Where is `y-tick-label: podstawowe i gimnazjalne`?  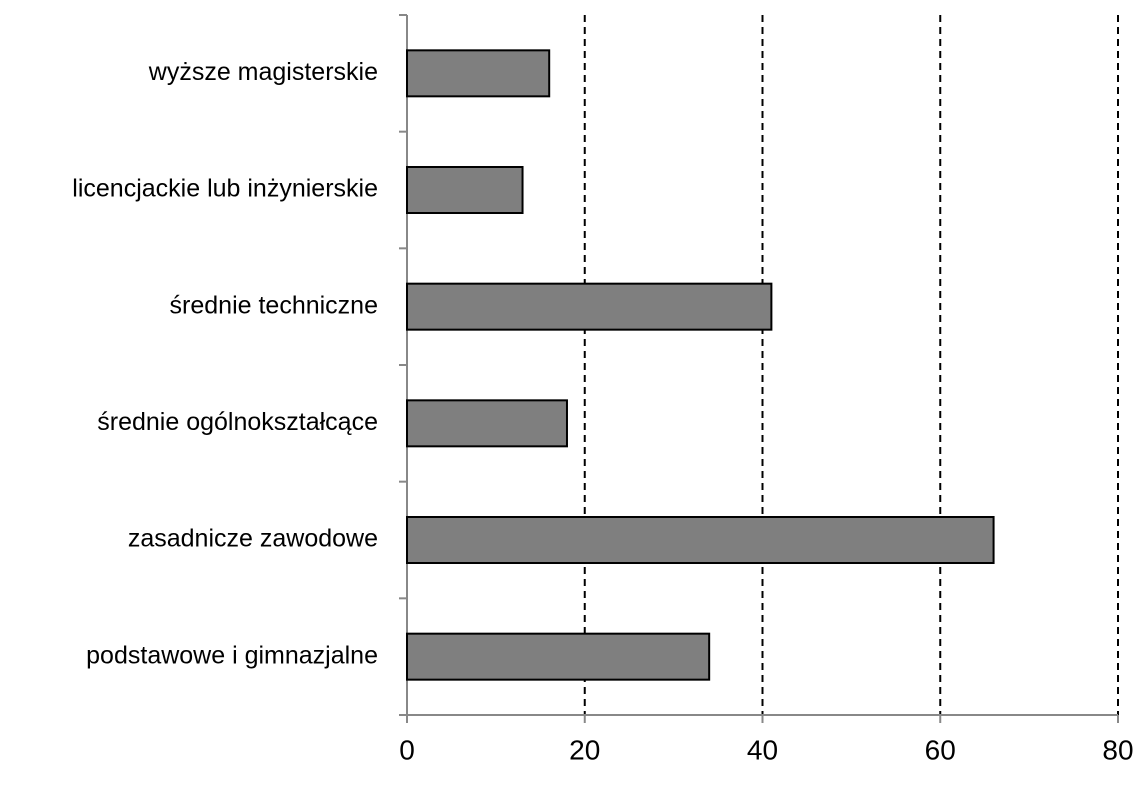 y-tick-label: podstawowe i gimnazjalne is located at coordinates (232, 655).